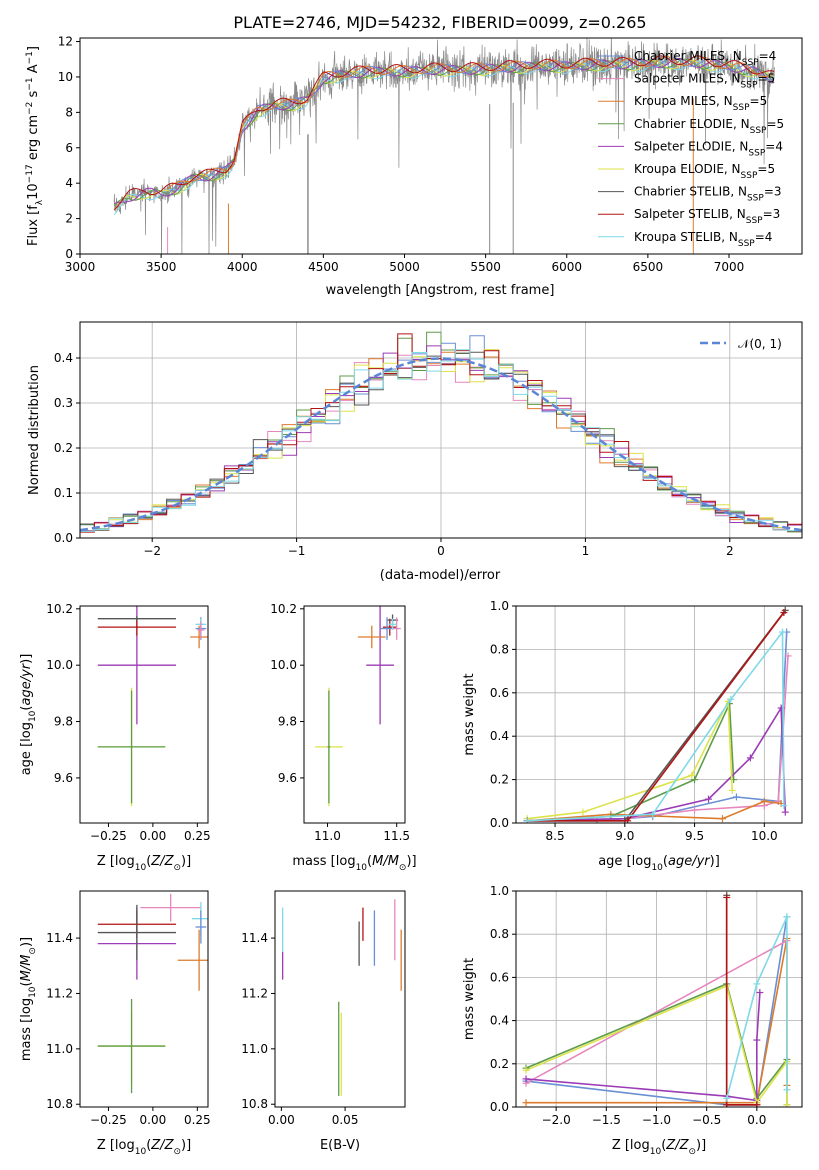 The height and width of the screenshot is (1170, 819). Describe the element at coordinates (341, 997) in the screenshot. I see `error-bars` at that location.